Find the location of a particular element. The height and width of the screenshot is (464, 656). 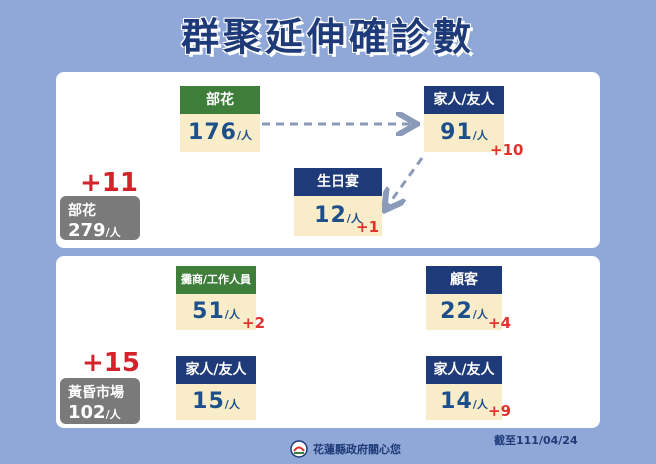

cluster2-summary-total: 102 is located at coordinates (87, 412).